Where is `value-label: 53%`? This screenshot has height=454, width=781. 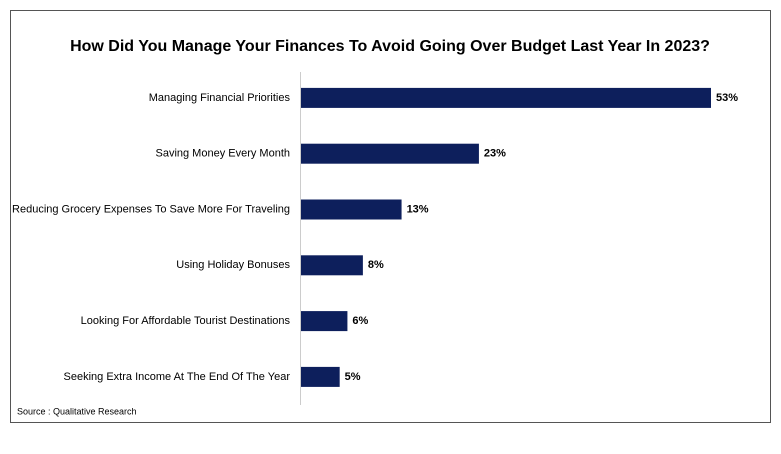 value-label: 53% is located at coordinates (727, 98).